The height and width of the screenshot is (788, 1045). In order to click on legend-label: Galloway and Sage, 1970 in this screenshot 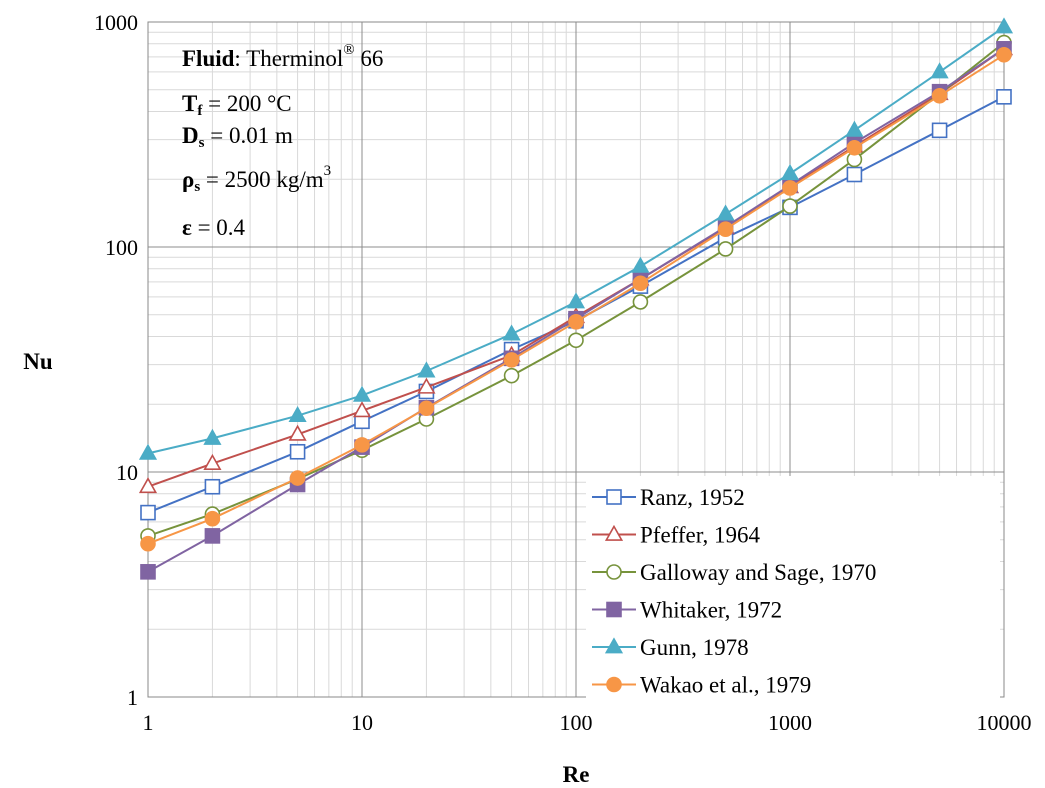, I will do `click(758, 572)`.